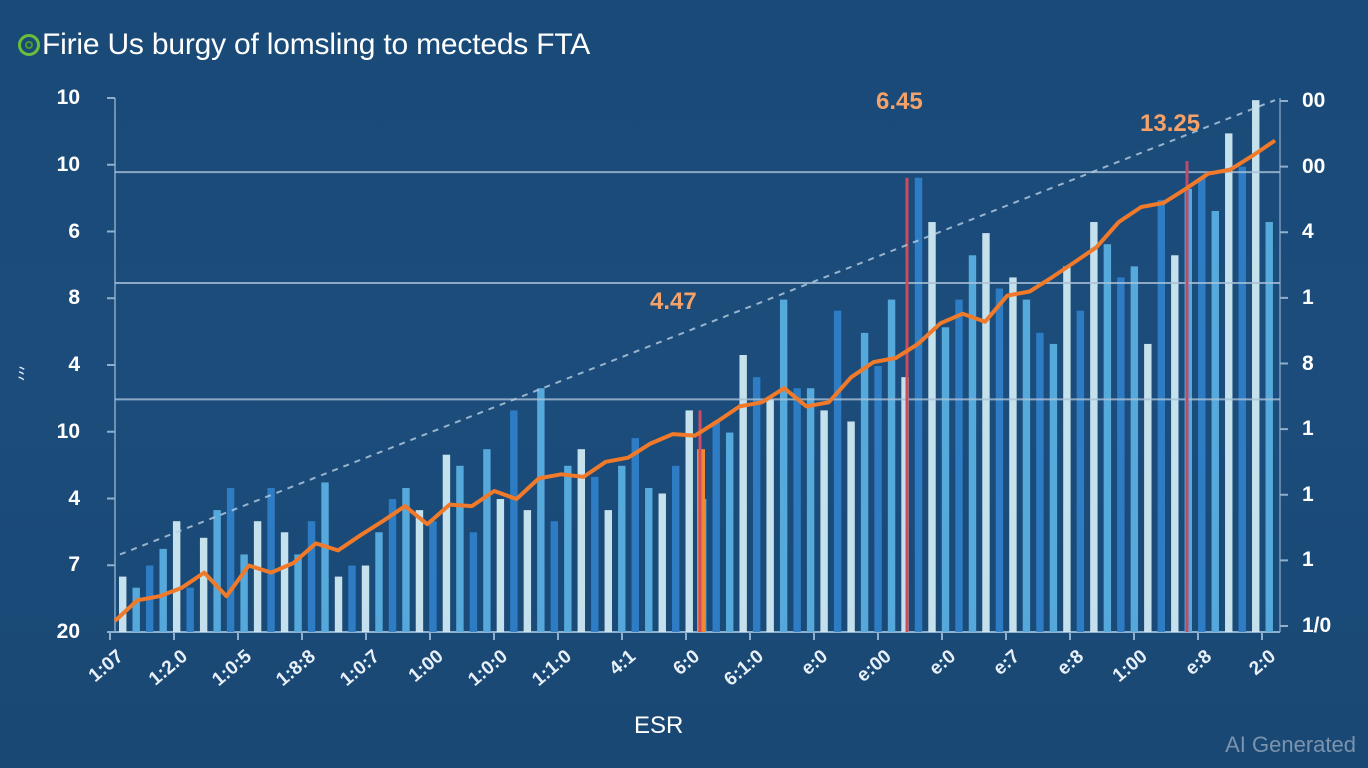  What do you see at coordinates (899, 101) in the screenshot?
I see `annotation-label: 6.45` at bounding box center [899, 101].